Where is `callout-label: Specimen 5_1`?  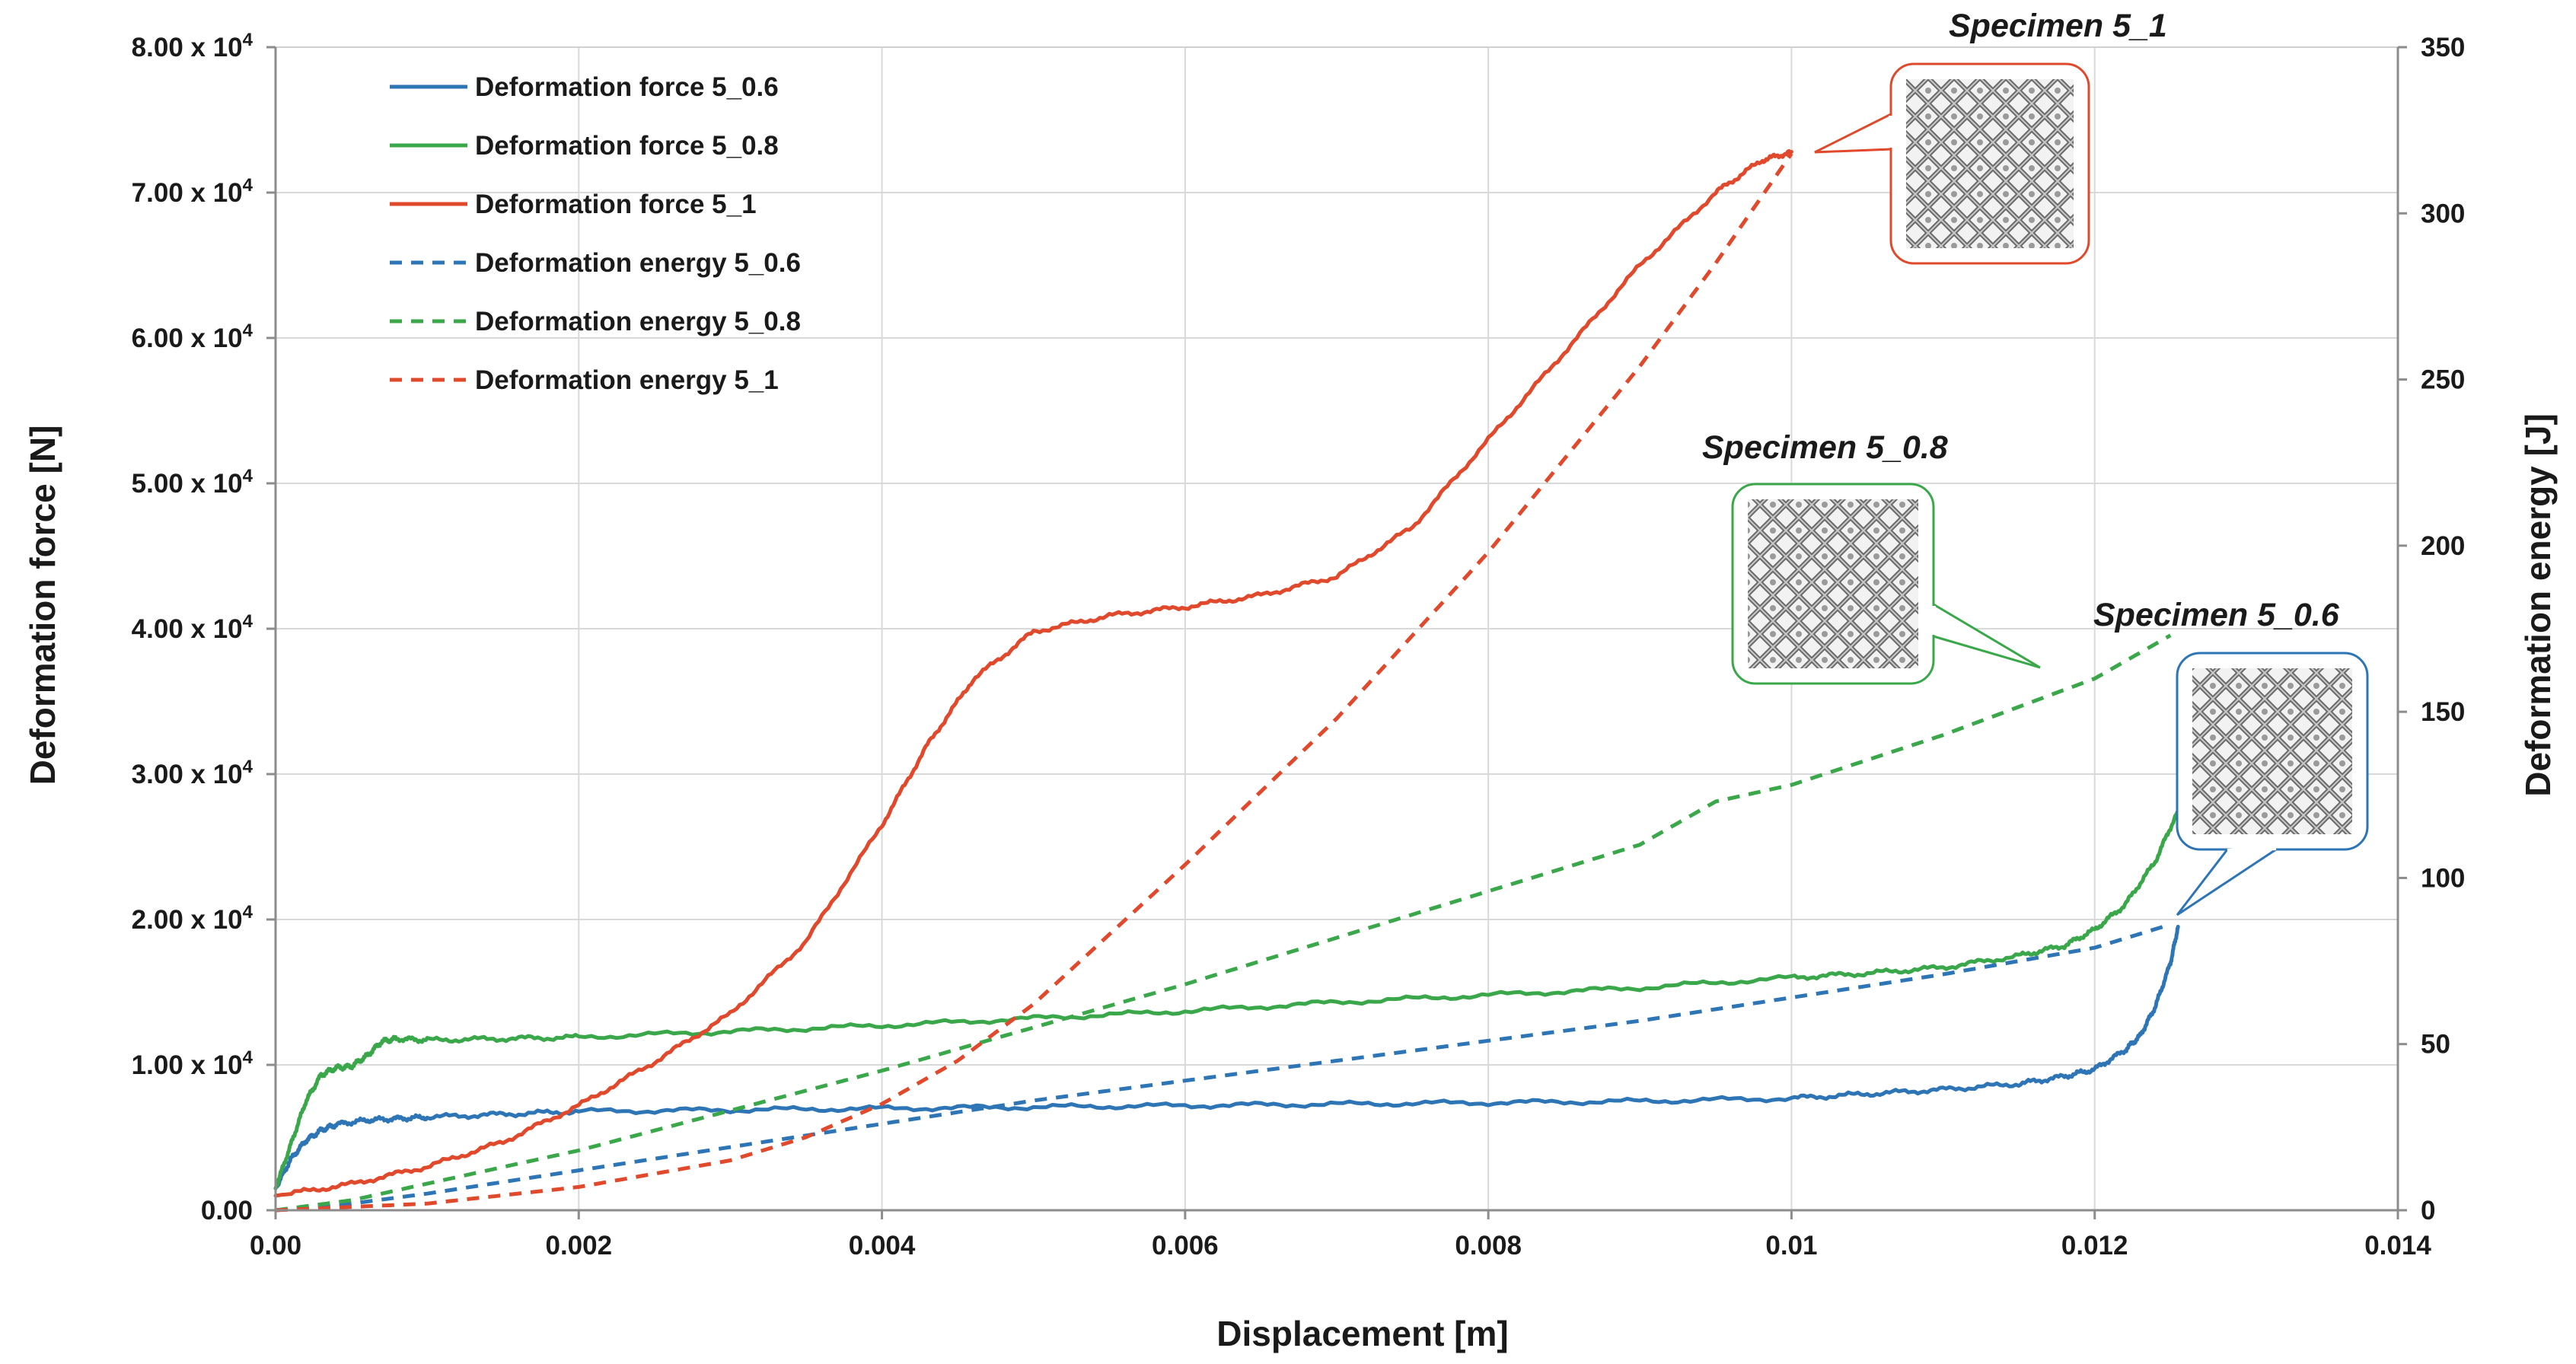 callout-label: Specimen 5_1 is located at coordinates (2058, 26).